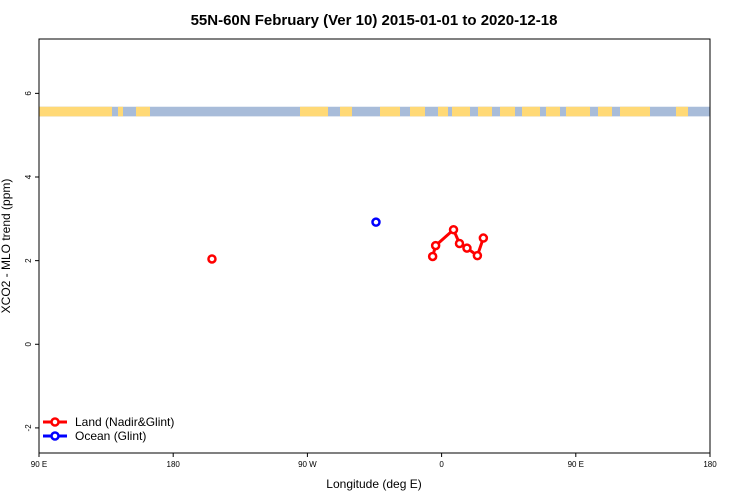  What do you see at coordinates (124, 422) in the screenshot?
I see `legend-label: Land (Nadir&Glint)` at bounding box center [124, 422].